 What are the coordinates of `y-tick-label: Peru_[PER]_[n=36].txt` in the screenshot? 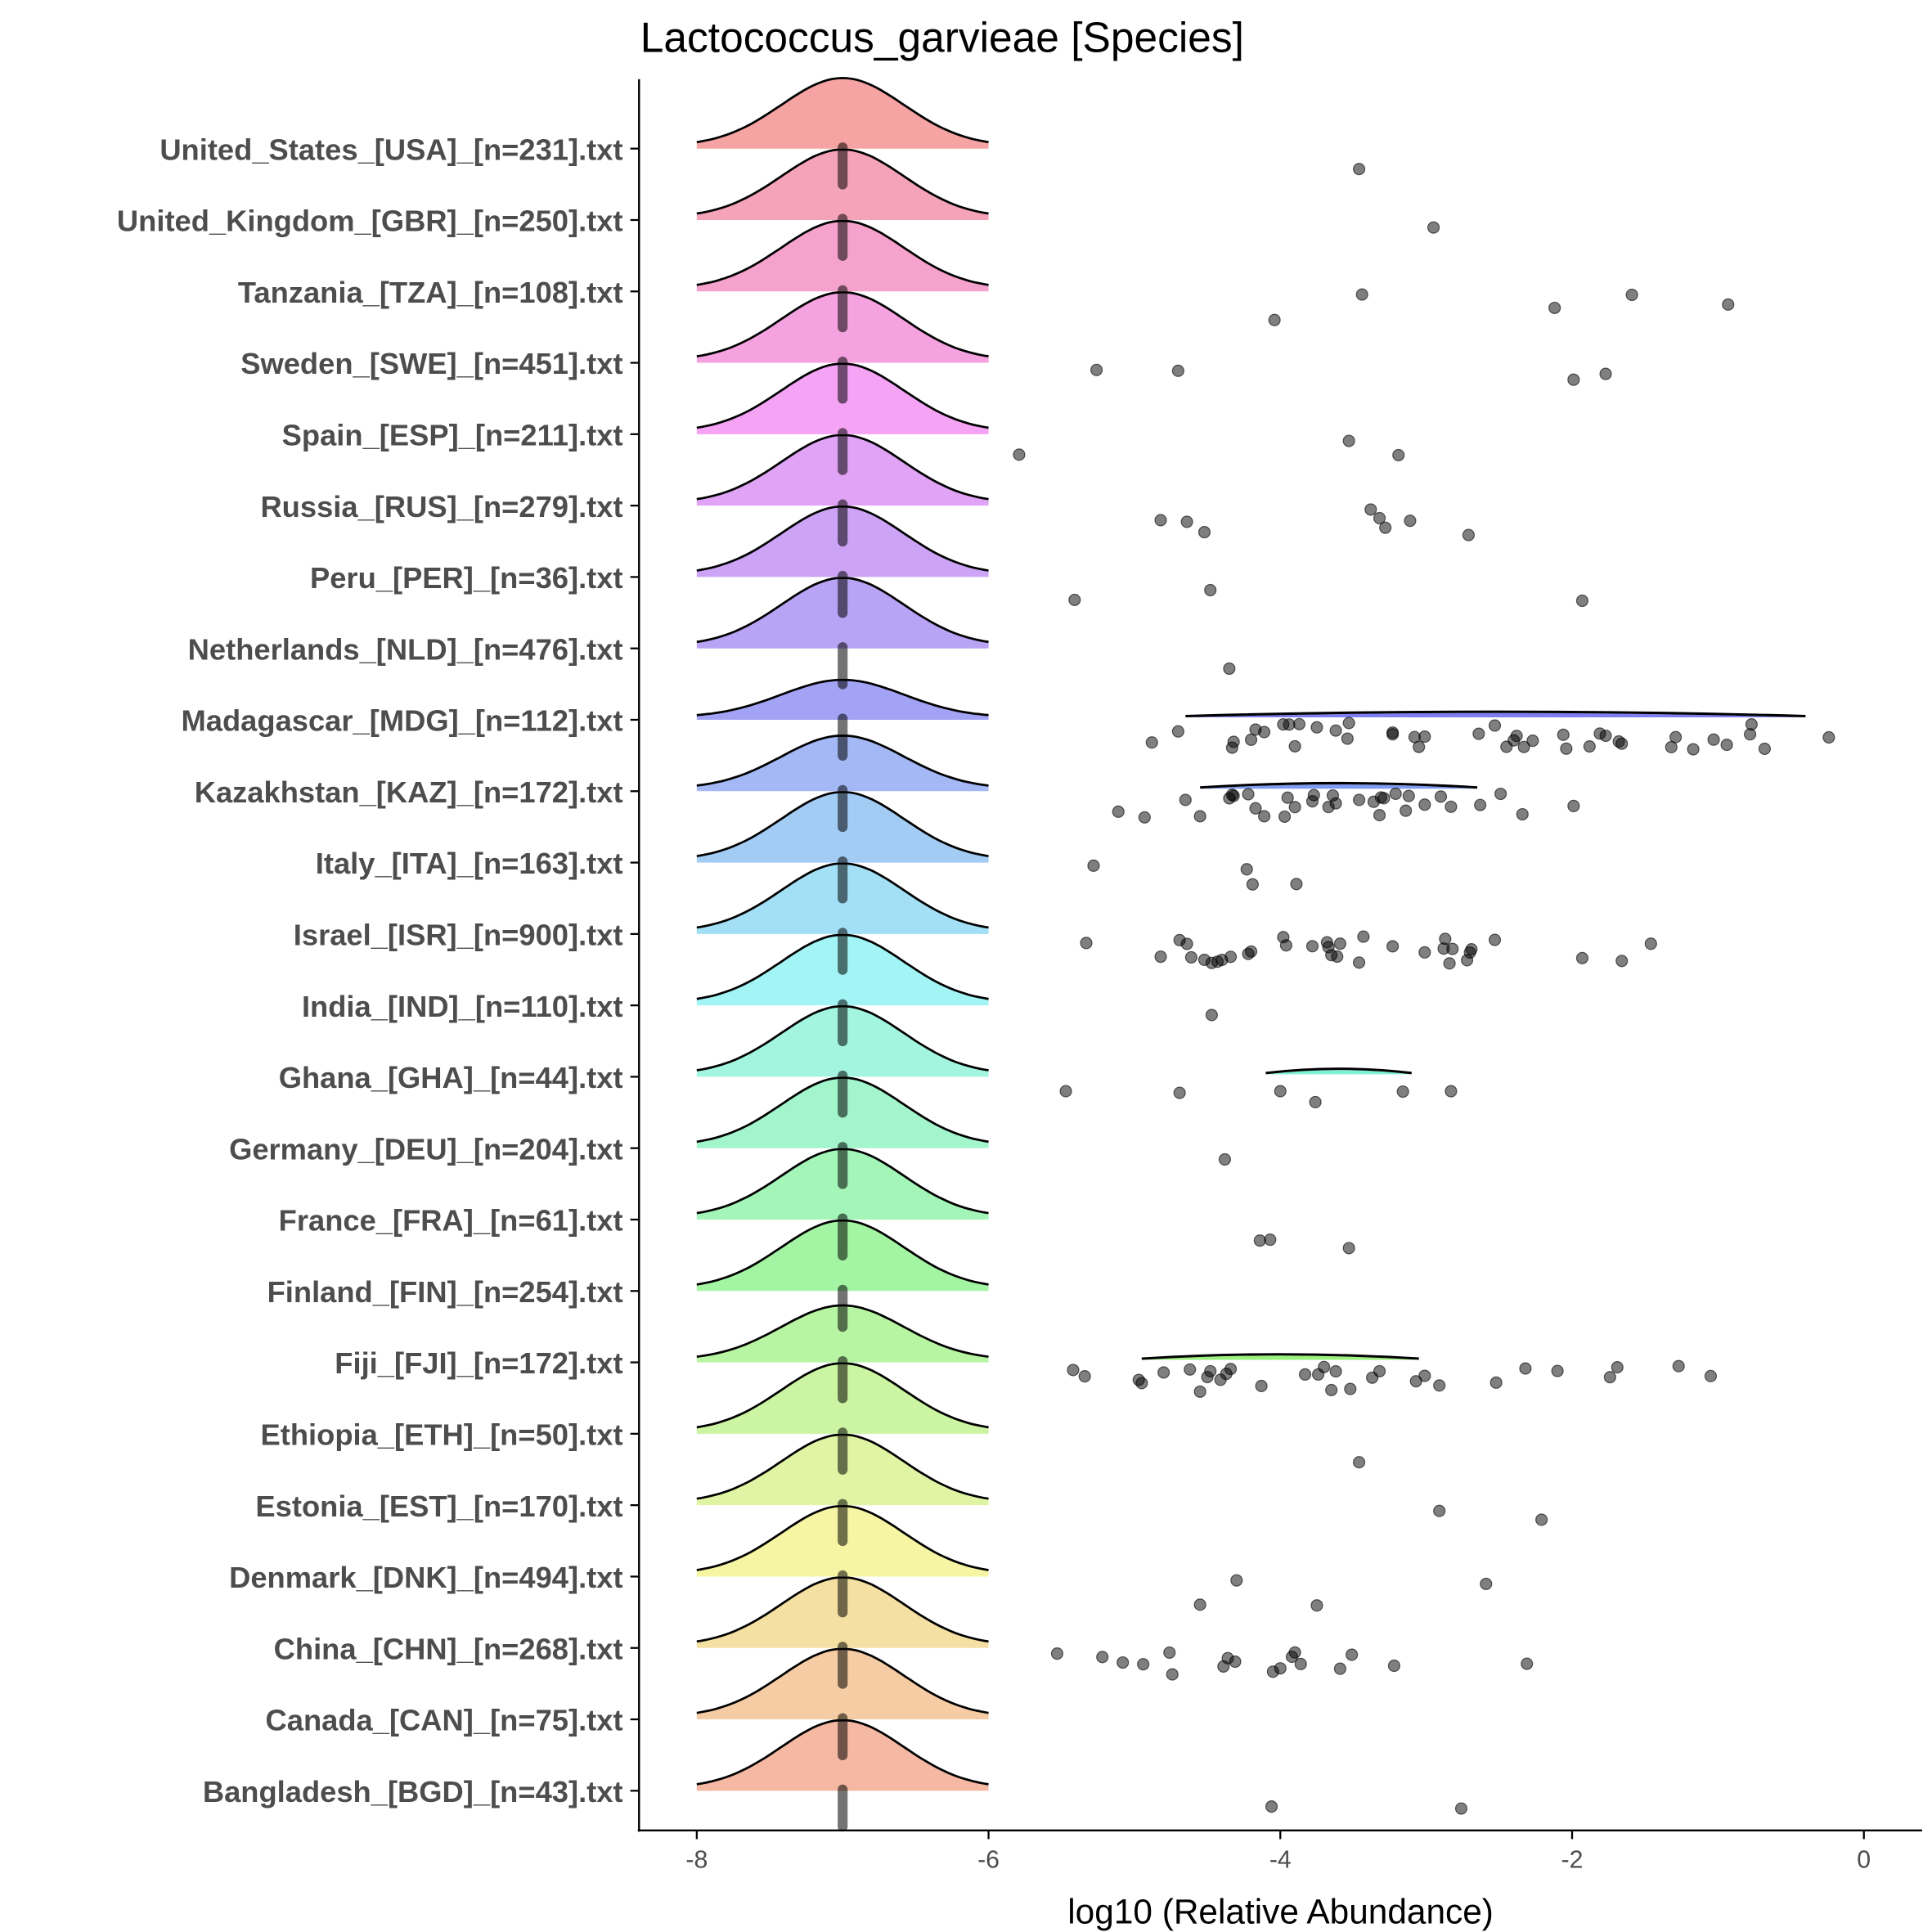 It's located at (467, 578).